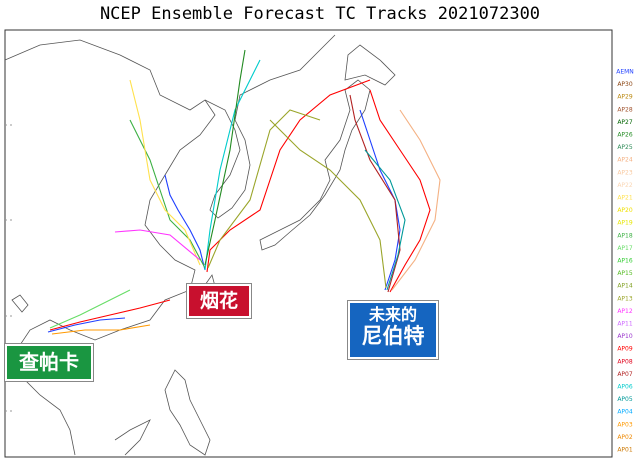 The image size is (641, 458). Describe the element at coordinates (625, 160) in the screenshot. I see `legend-entry: AP24` at that location.